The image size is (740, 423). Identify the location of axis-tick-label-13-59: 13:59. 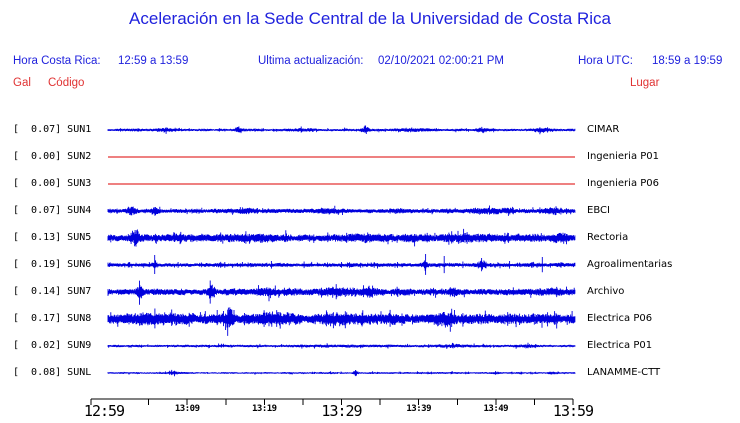
(573, 411).